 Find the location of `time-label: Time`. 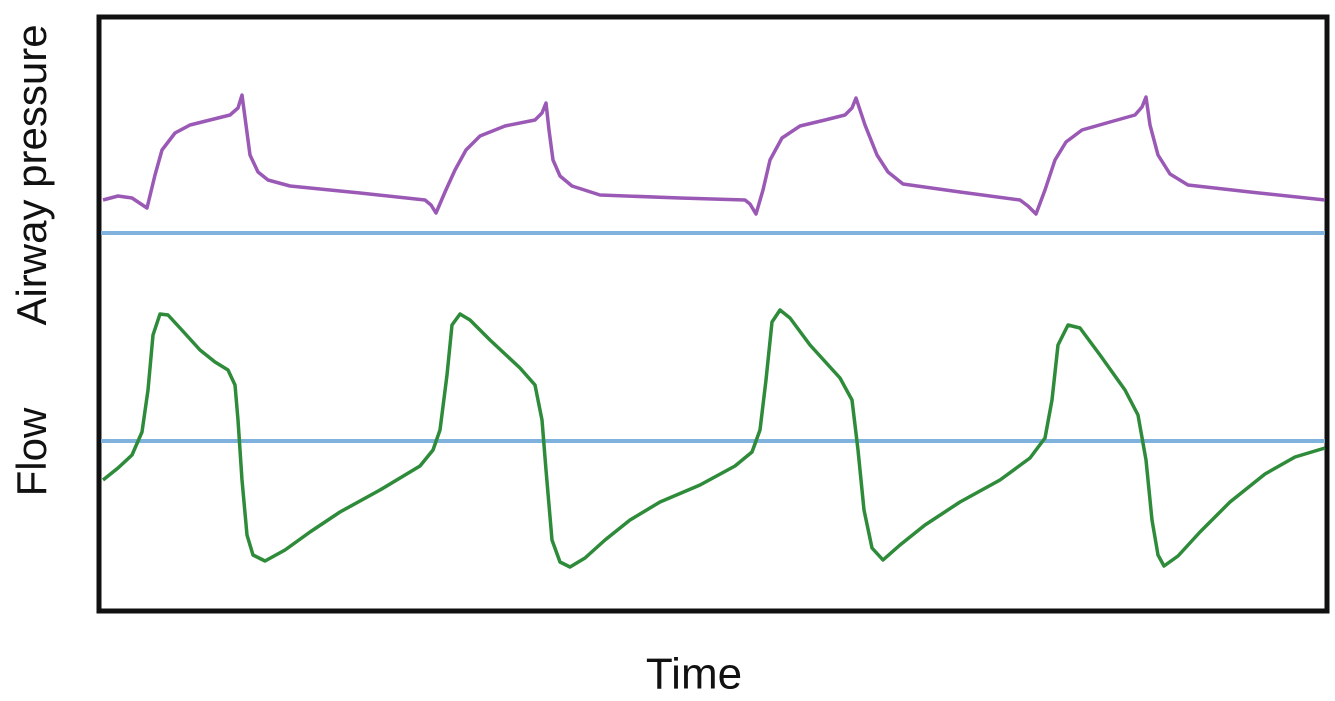

time-label: Time is located at coordinates (694, 674).